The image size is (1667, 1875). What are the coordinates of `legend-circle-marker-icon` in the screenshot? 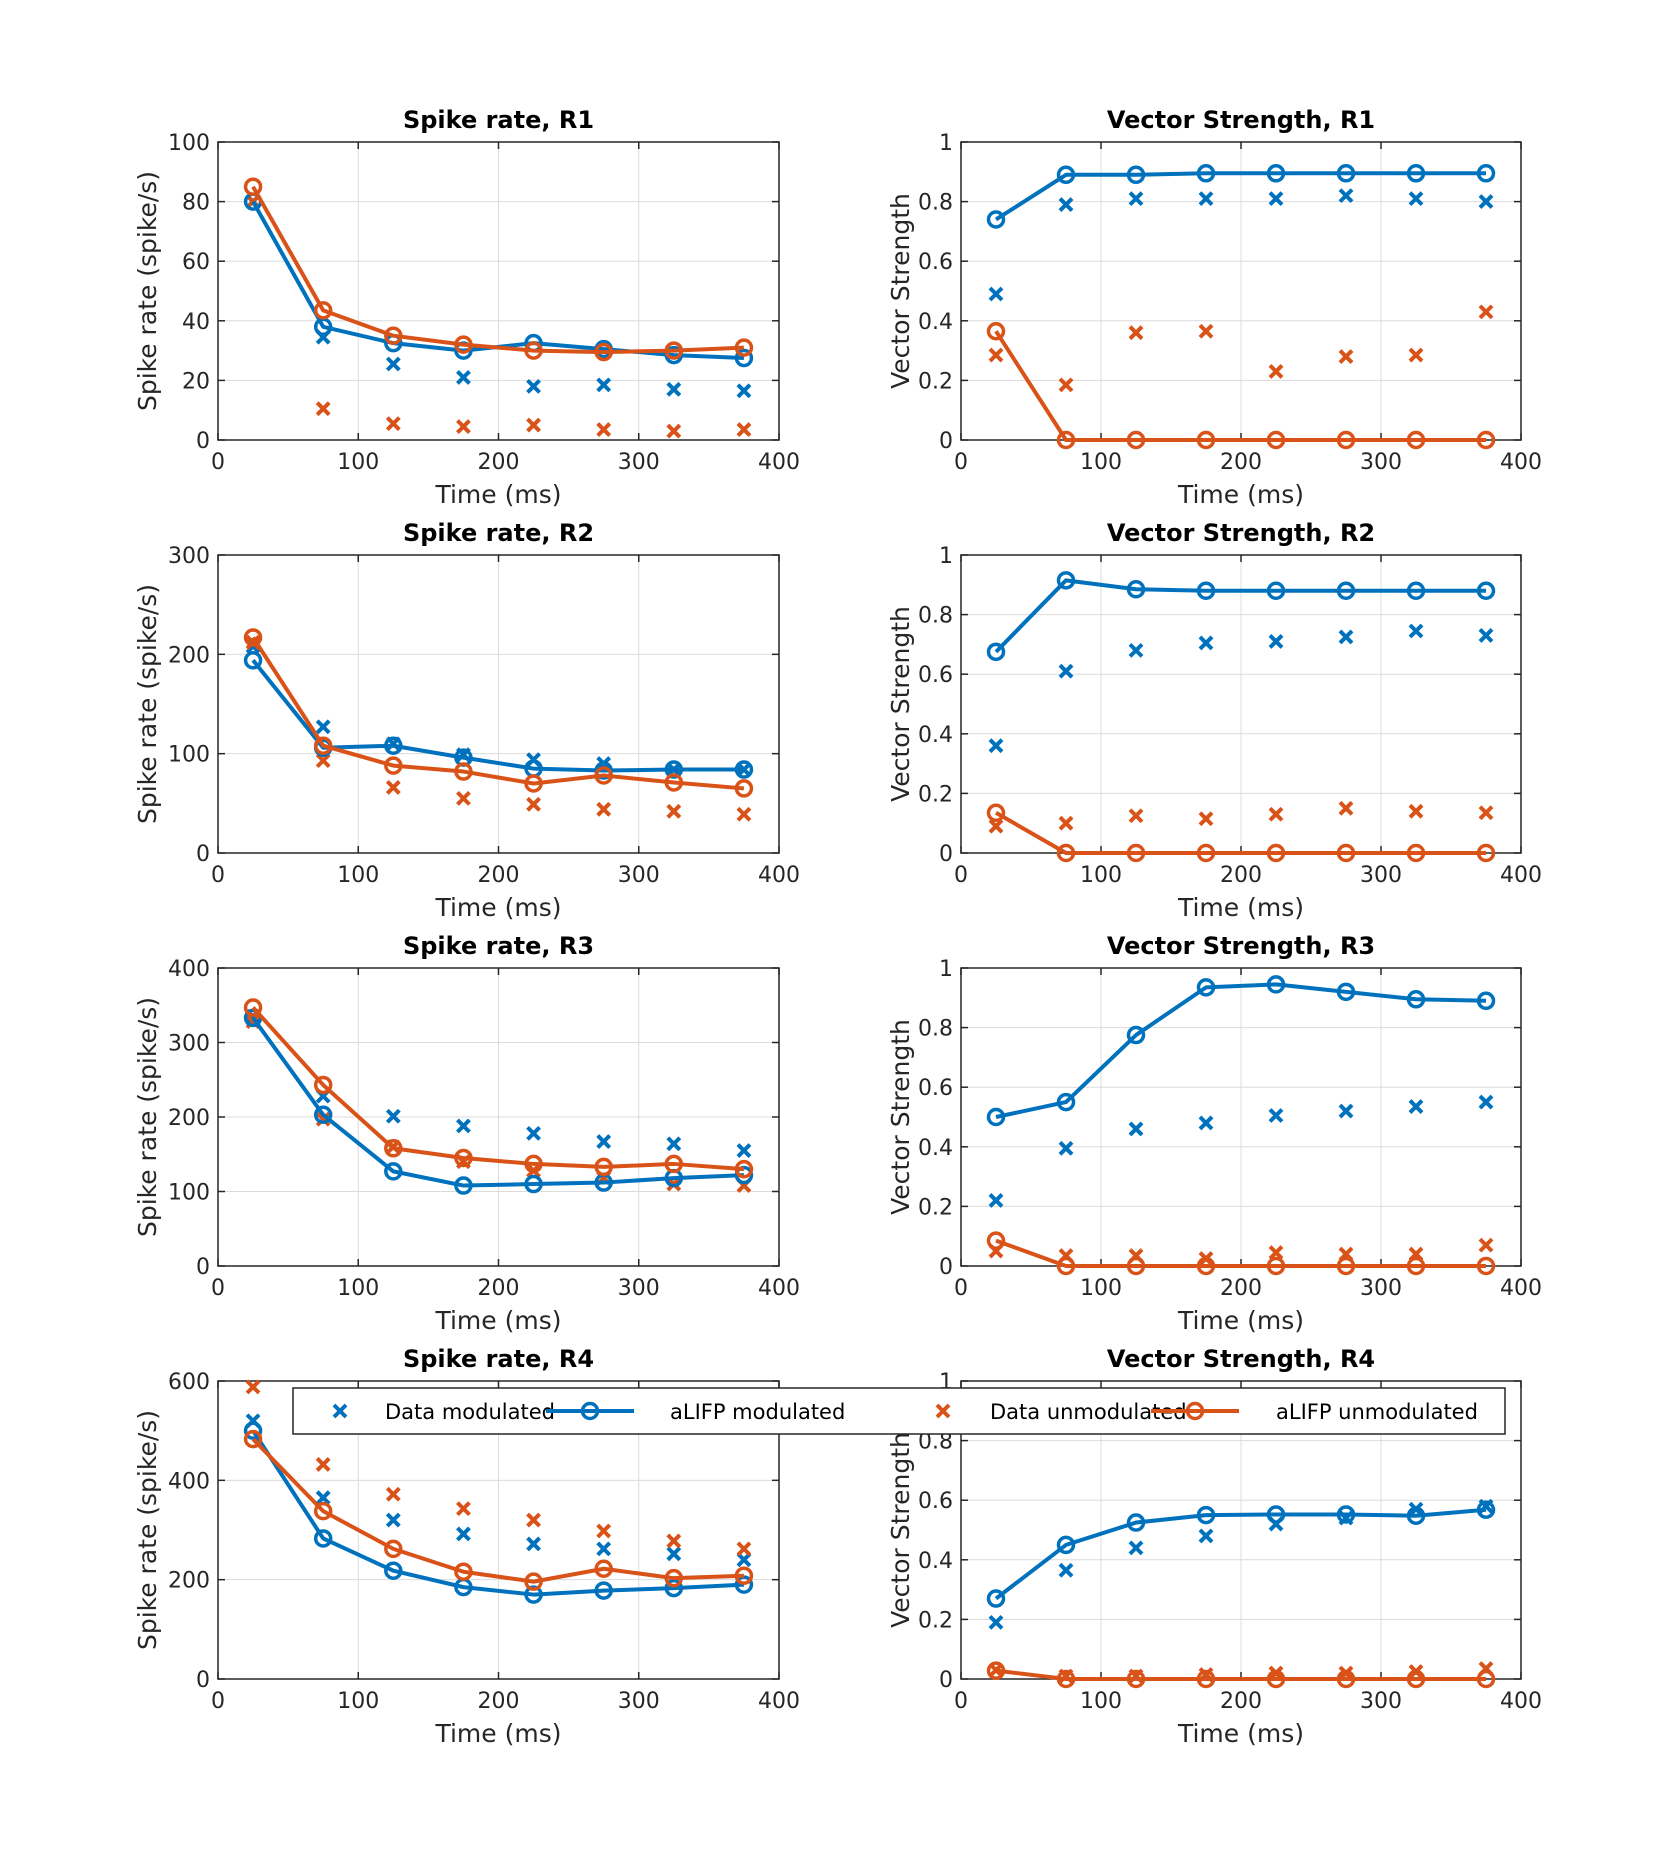 It's located at (590, 1411).